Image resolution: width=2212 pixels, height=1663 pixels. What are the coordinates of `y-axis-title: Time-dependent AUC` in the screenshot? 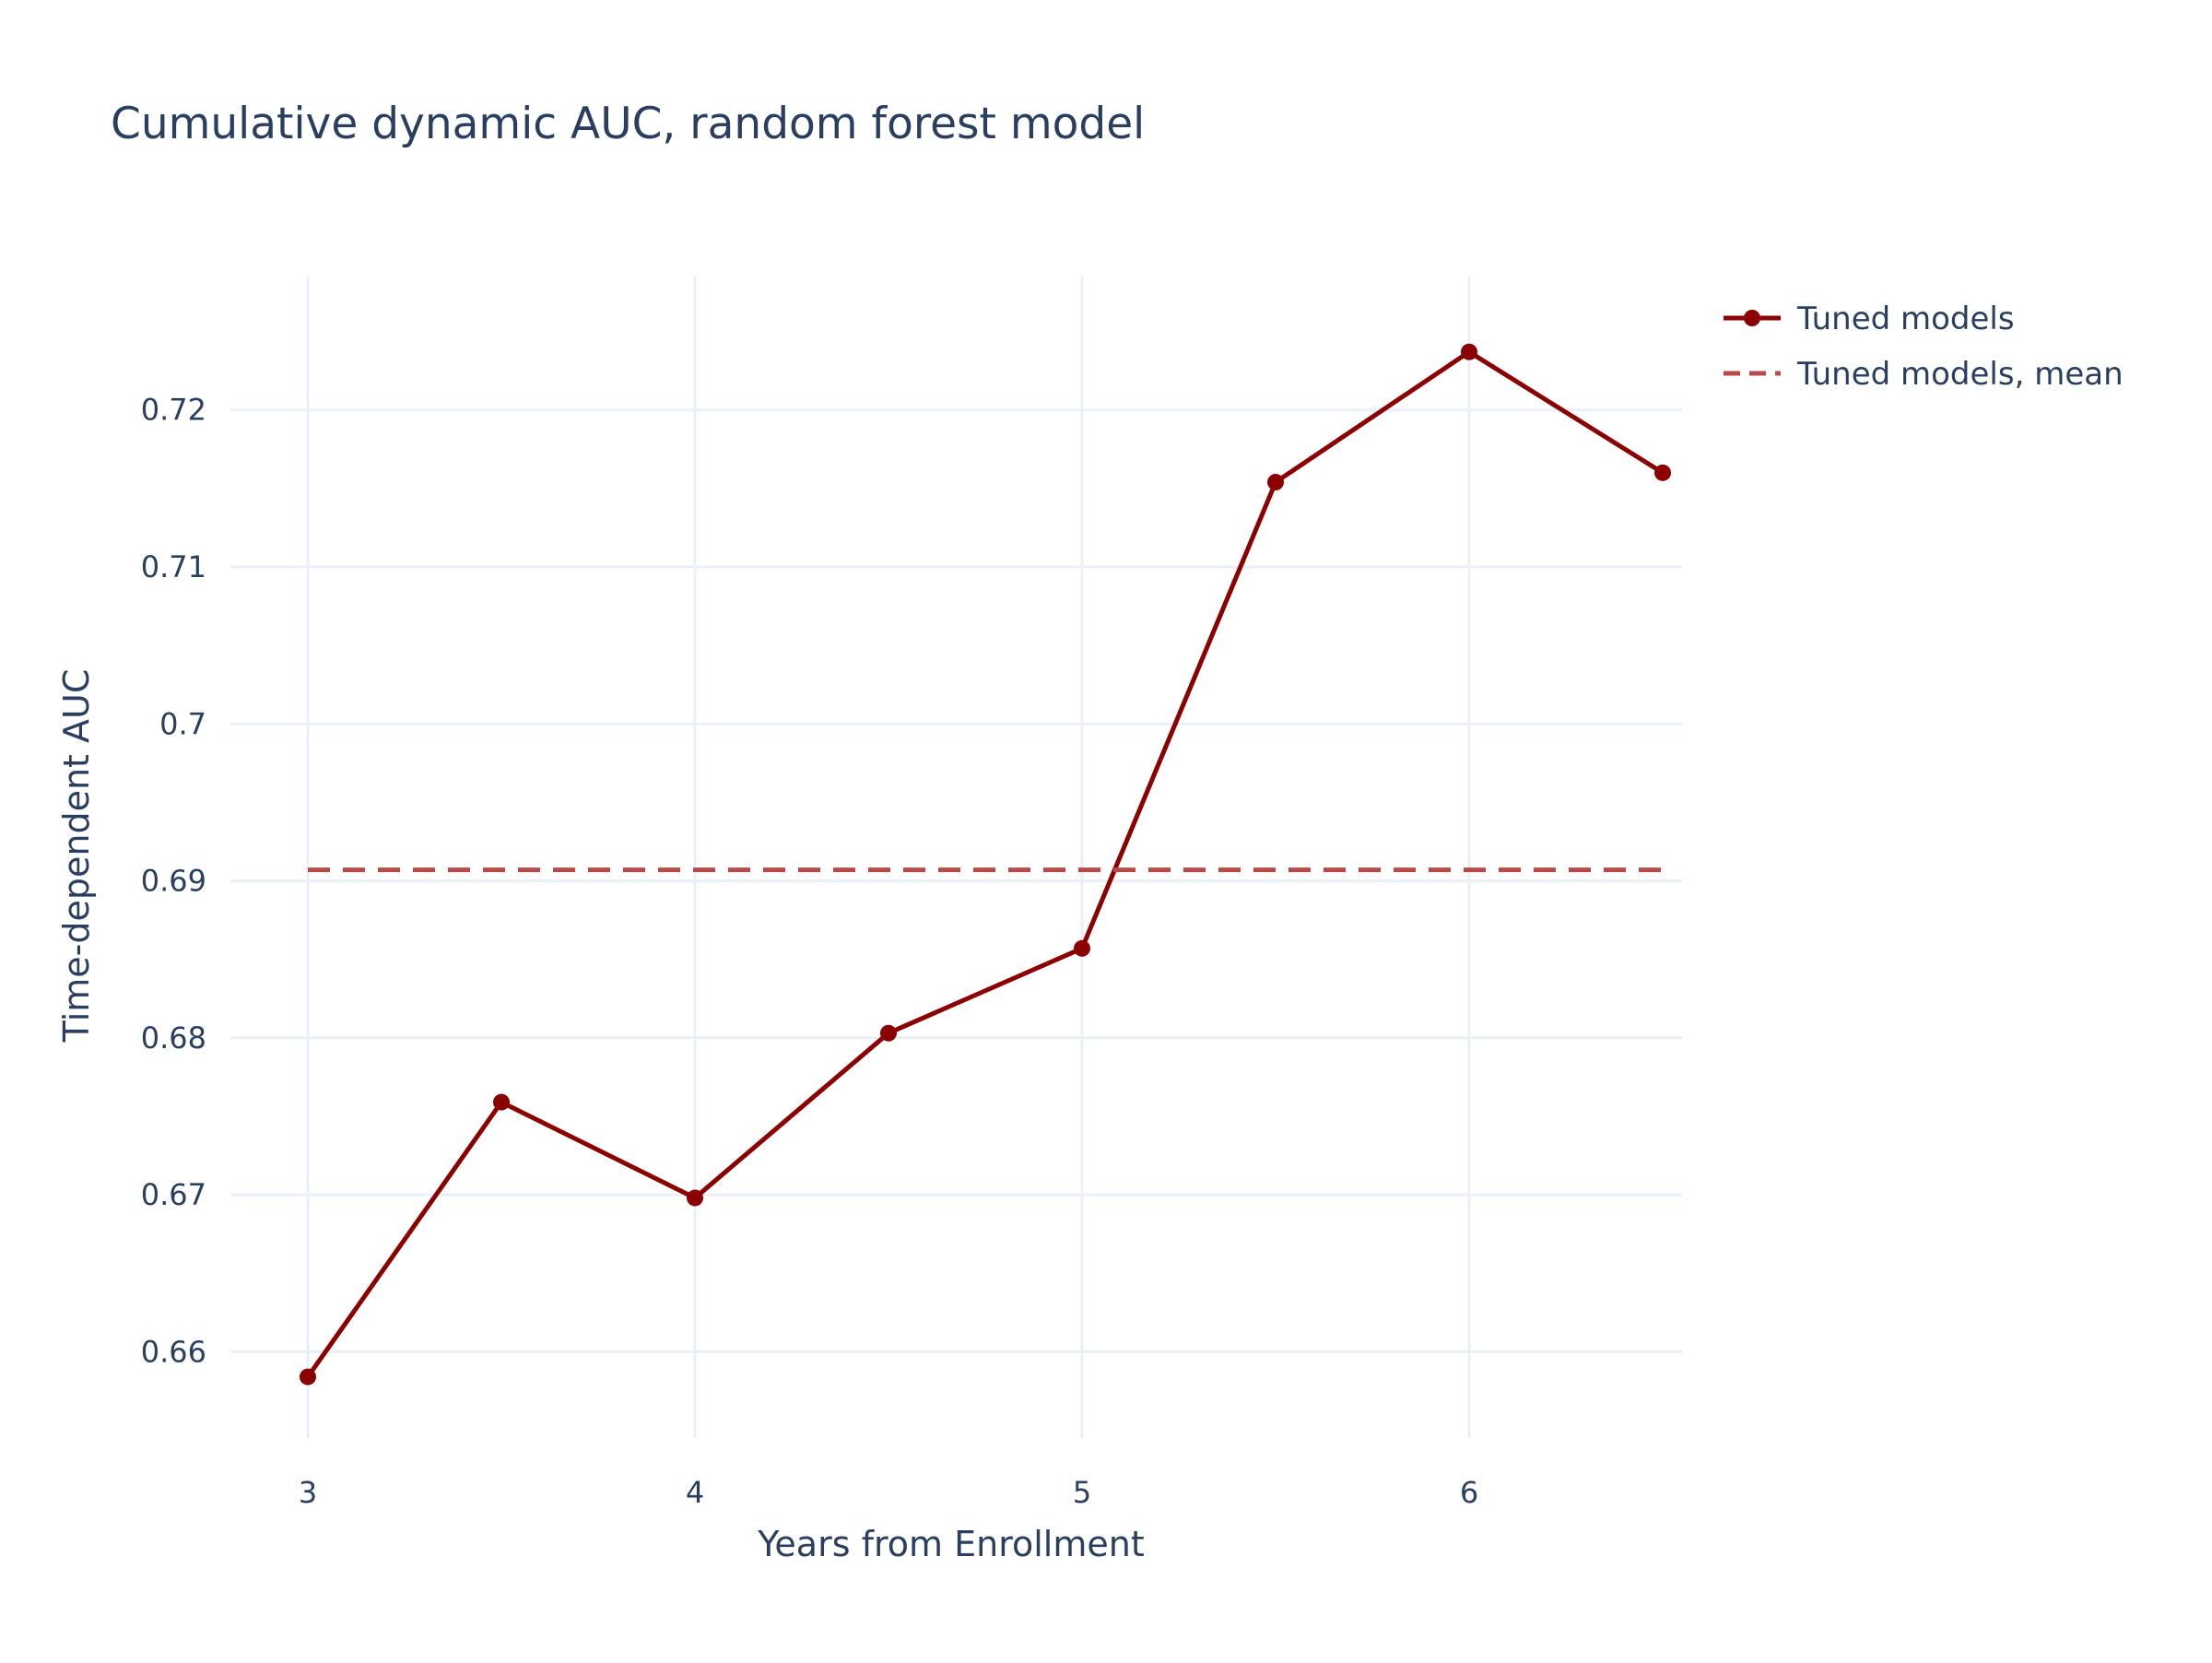 It's located at (76, 856).